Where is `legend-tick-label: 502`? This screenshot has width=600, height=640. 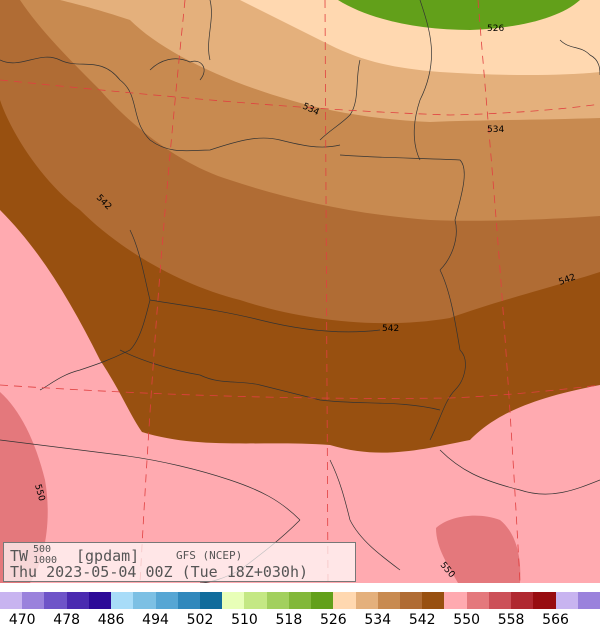 legend-tick-label: 502 is located at coordinates (200, 620).